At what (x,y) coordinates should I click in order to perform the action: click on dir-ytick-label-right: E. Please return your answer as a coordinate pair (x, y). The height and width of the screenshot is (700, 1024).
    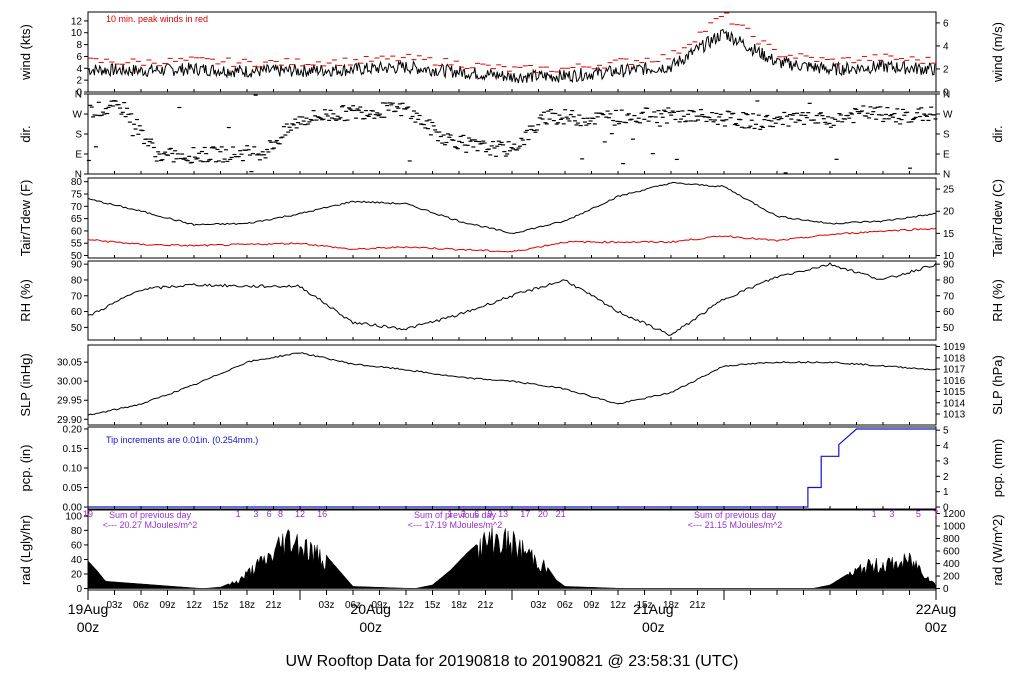
    Looking at the image, I should click on (946, 155).